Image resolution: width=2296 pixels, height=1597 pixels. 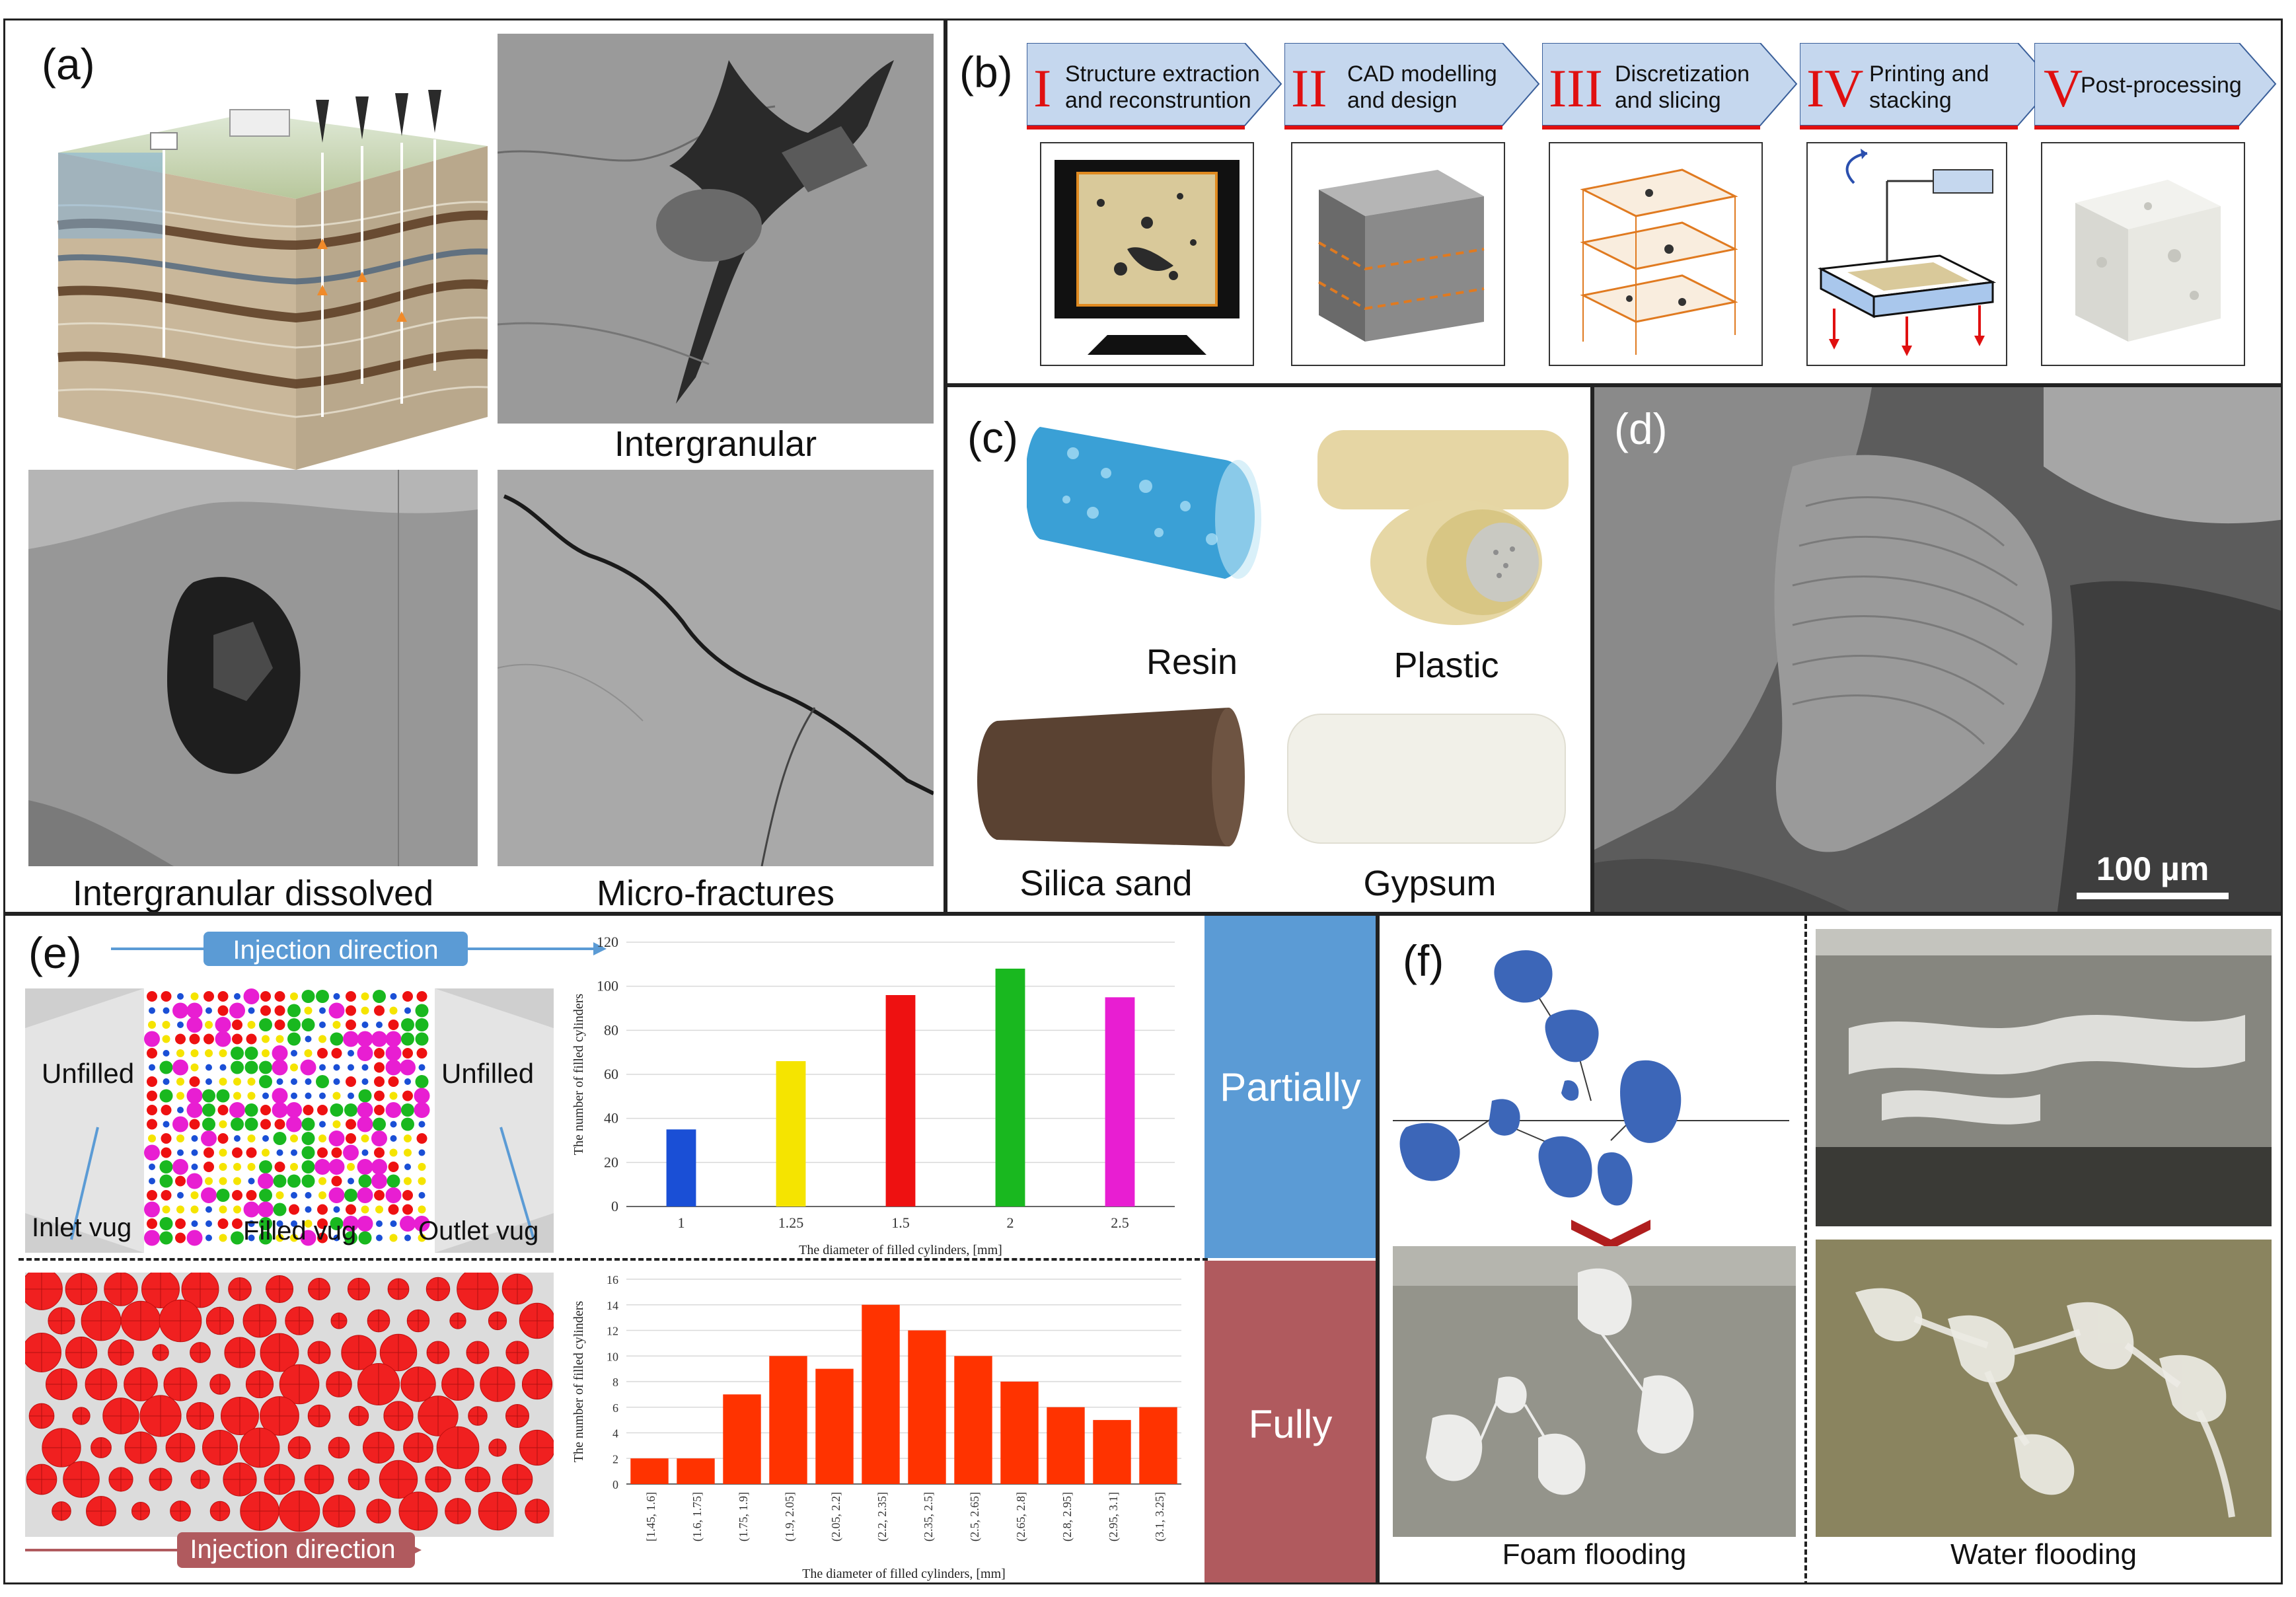 I want to click on injection-arrow-bottom, so click(x=223, y=1550).